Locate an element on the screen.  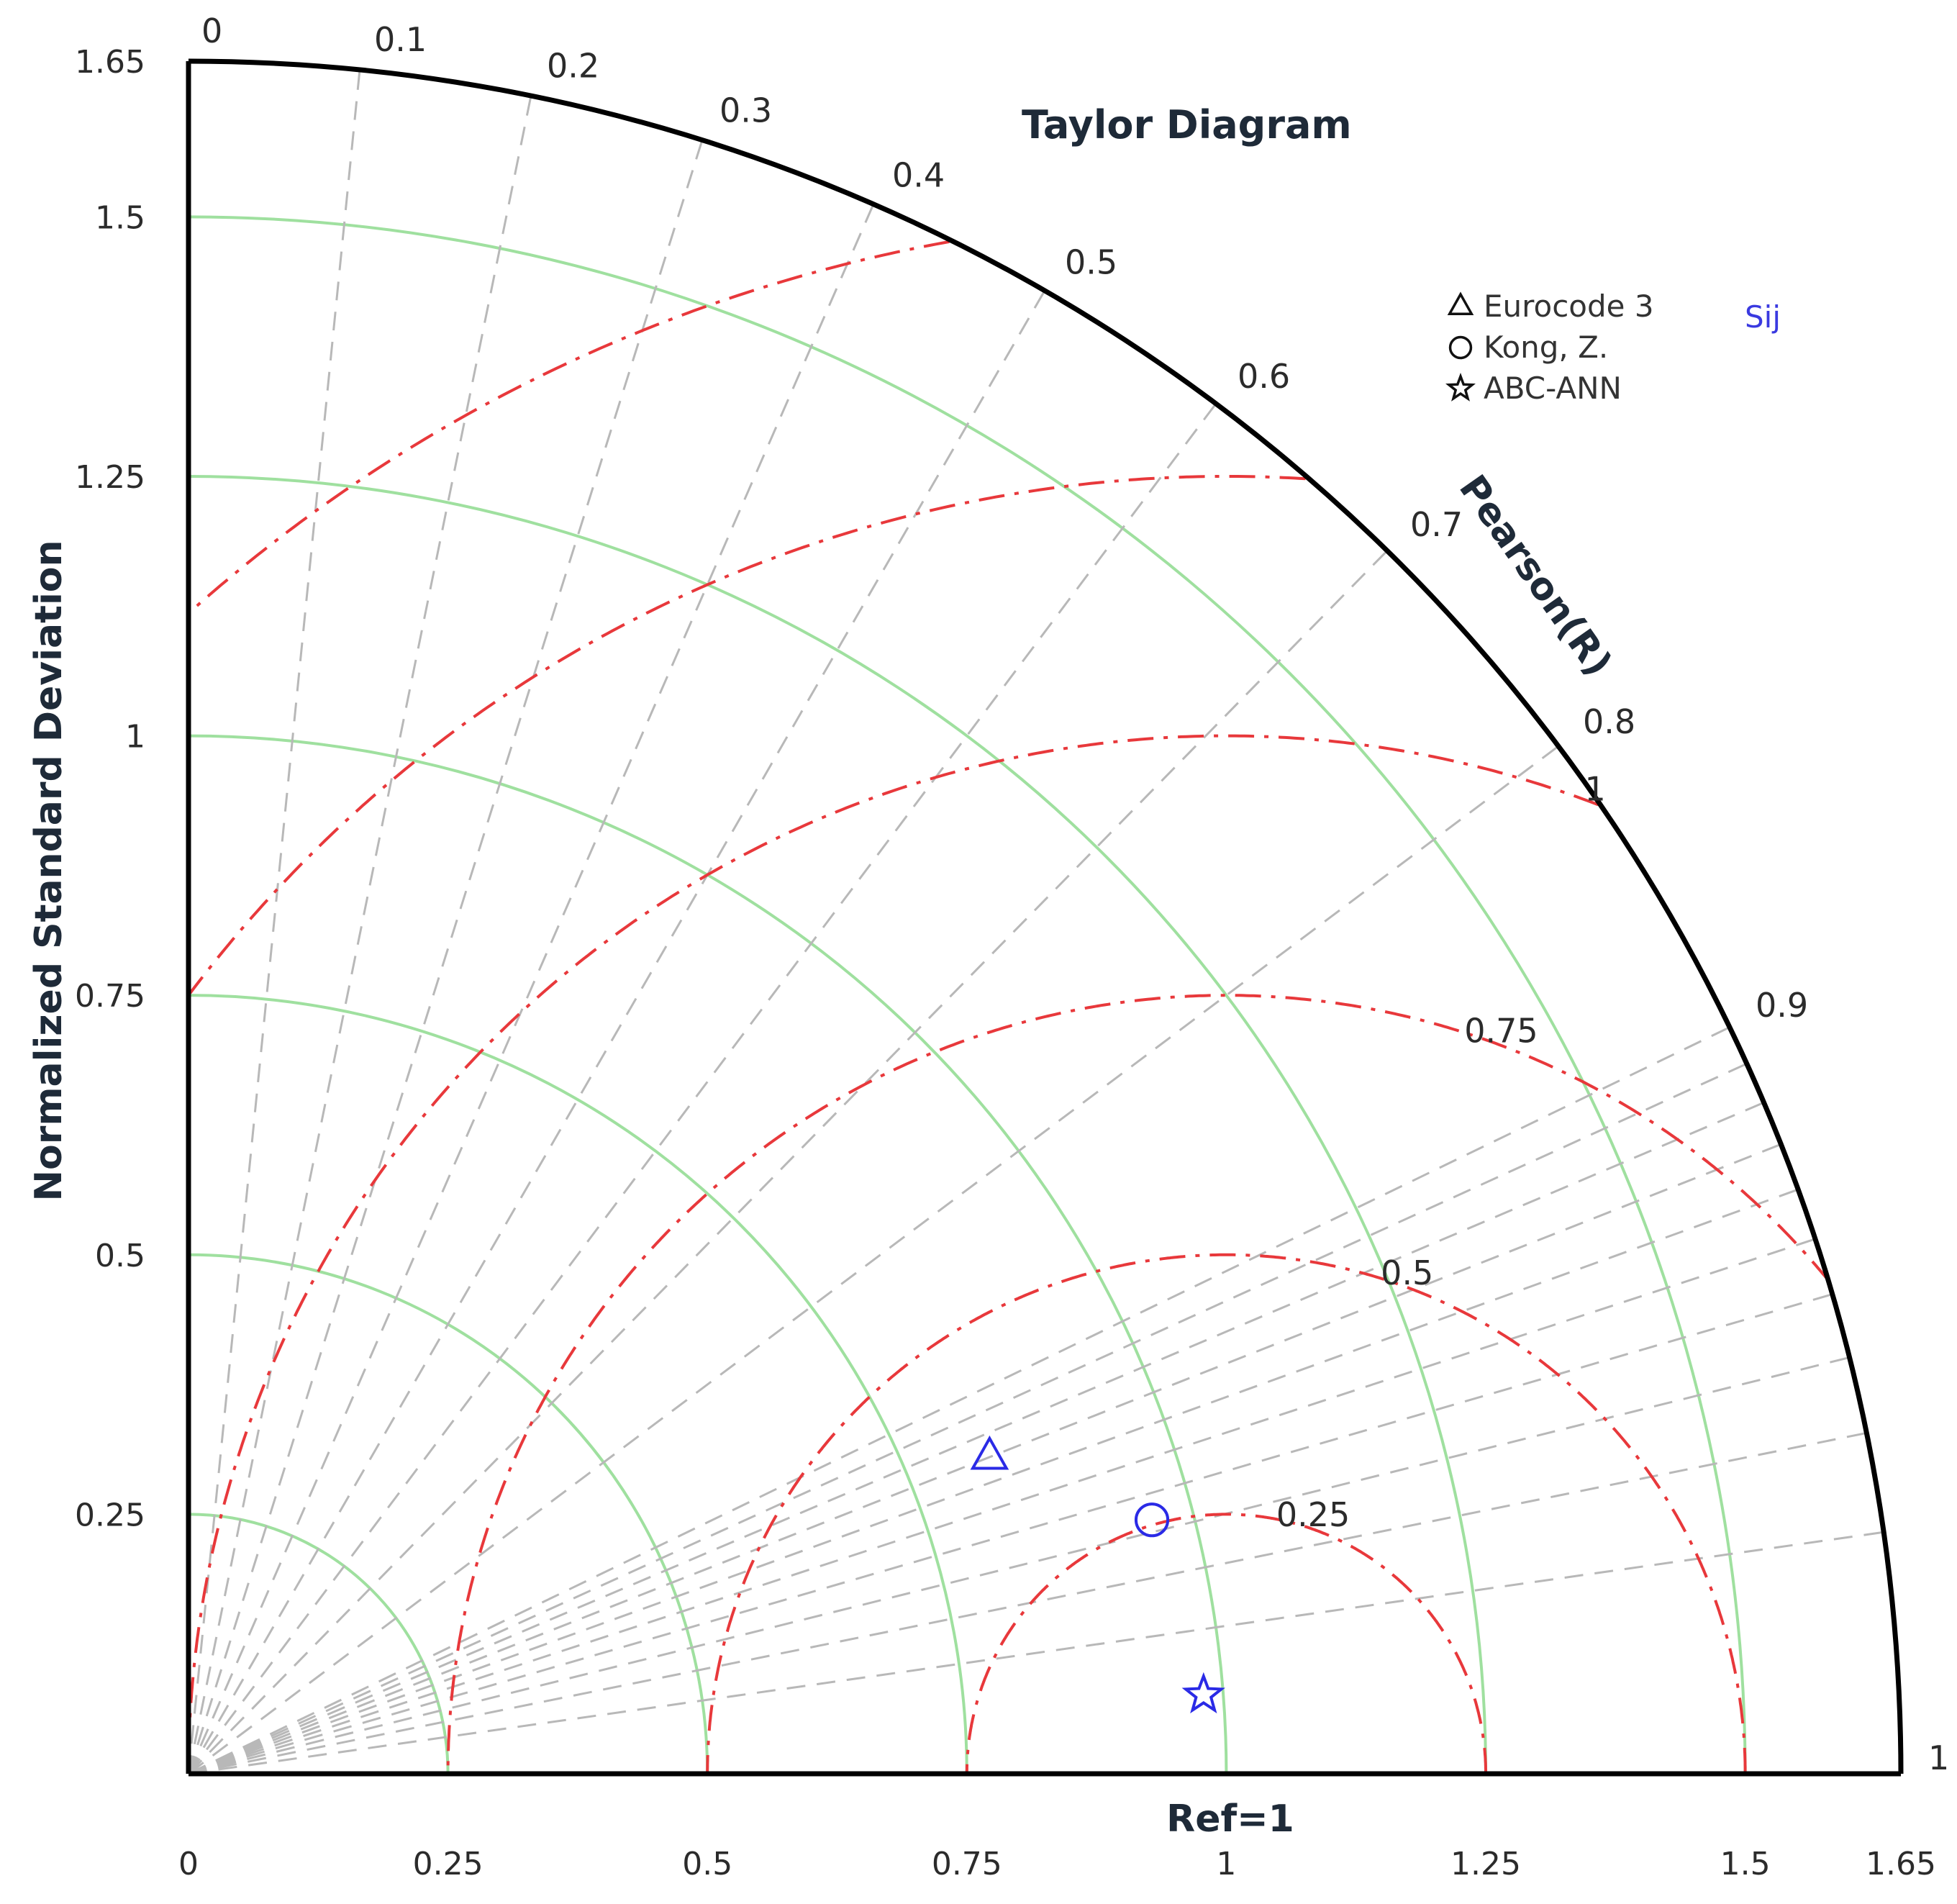
x-tick-label: 1.5 is located at coordinates (1745, 1864).